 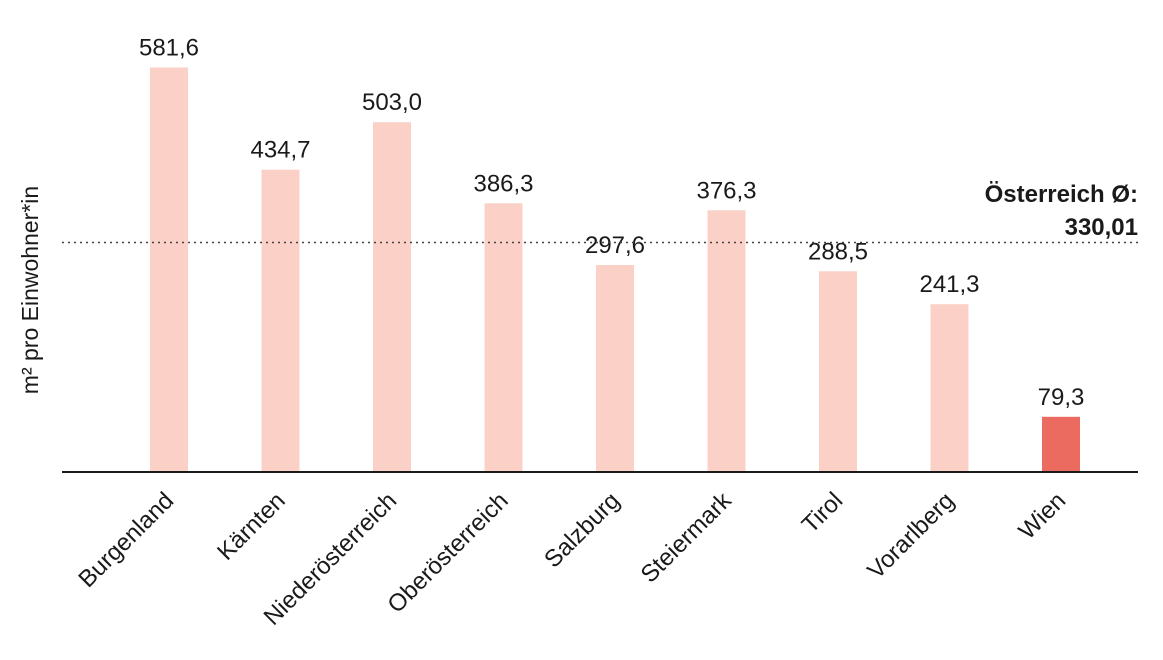 What do you see at coordinates (822, 512) in the screenshot?
I see `x-tick-label-tirol: Tirol` at bounding box center [822, 512].